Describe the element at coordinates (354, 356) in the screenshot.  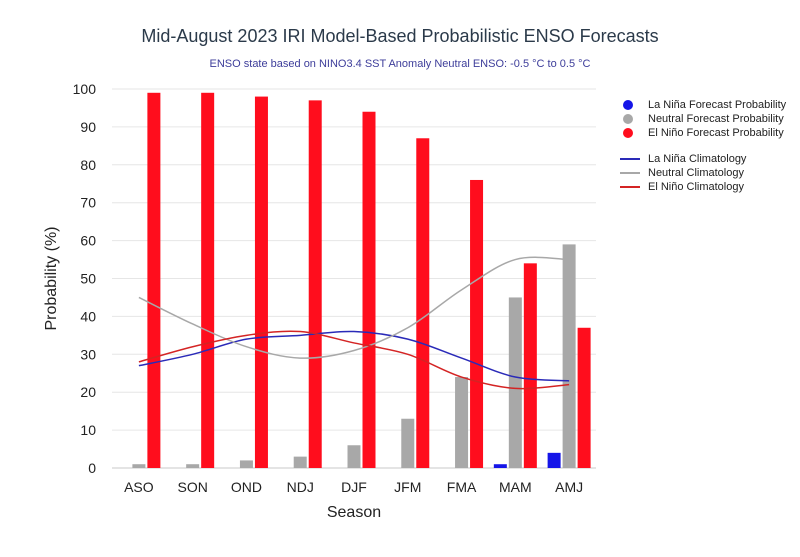
I see `line-la-ni-a-climatology` at that location.